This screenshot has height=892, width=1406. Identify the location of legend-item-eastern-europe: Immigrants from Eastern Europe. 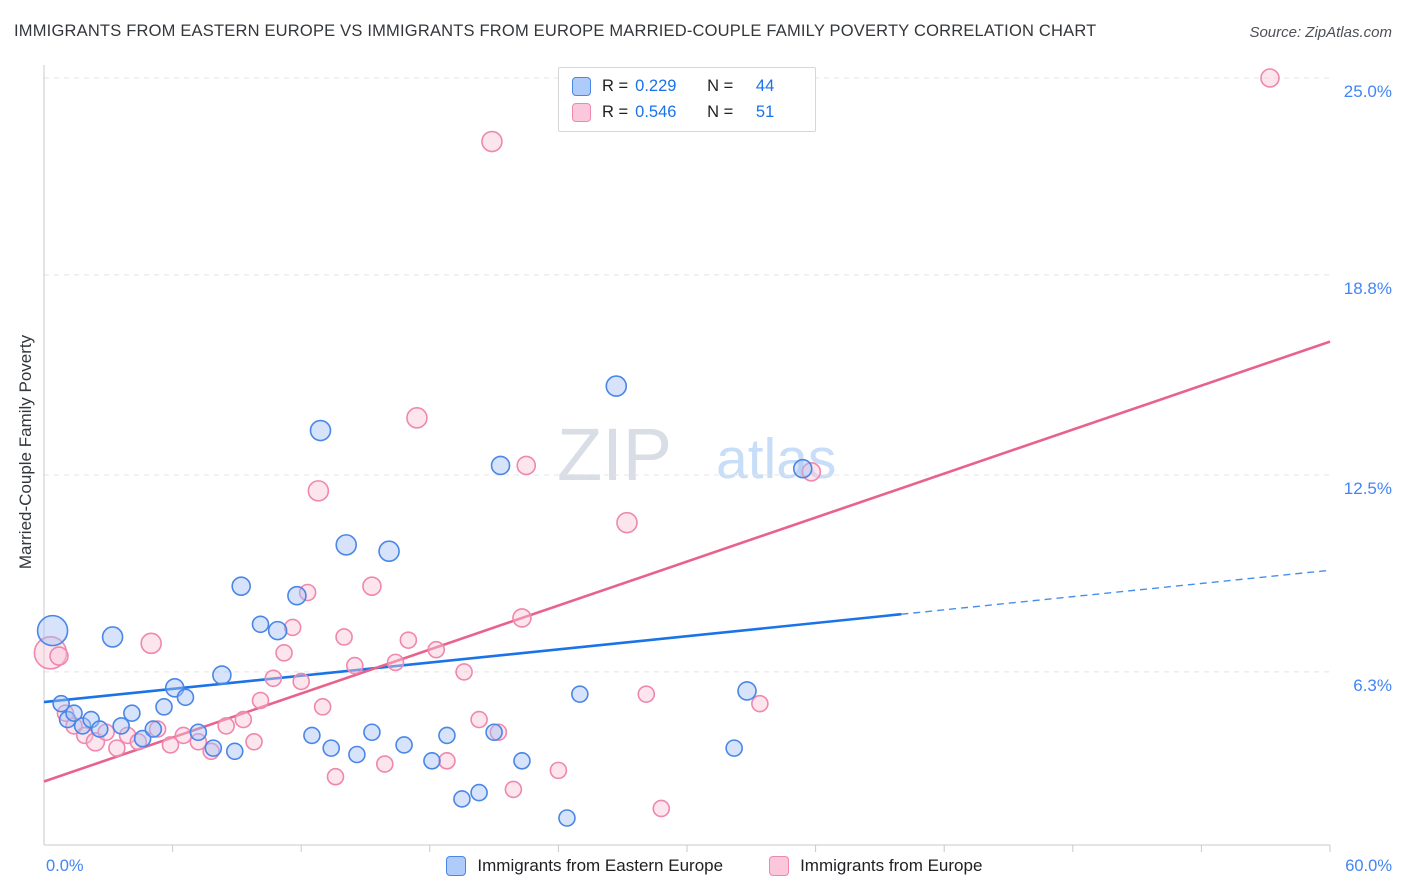
(584, 866).